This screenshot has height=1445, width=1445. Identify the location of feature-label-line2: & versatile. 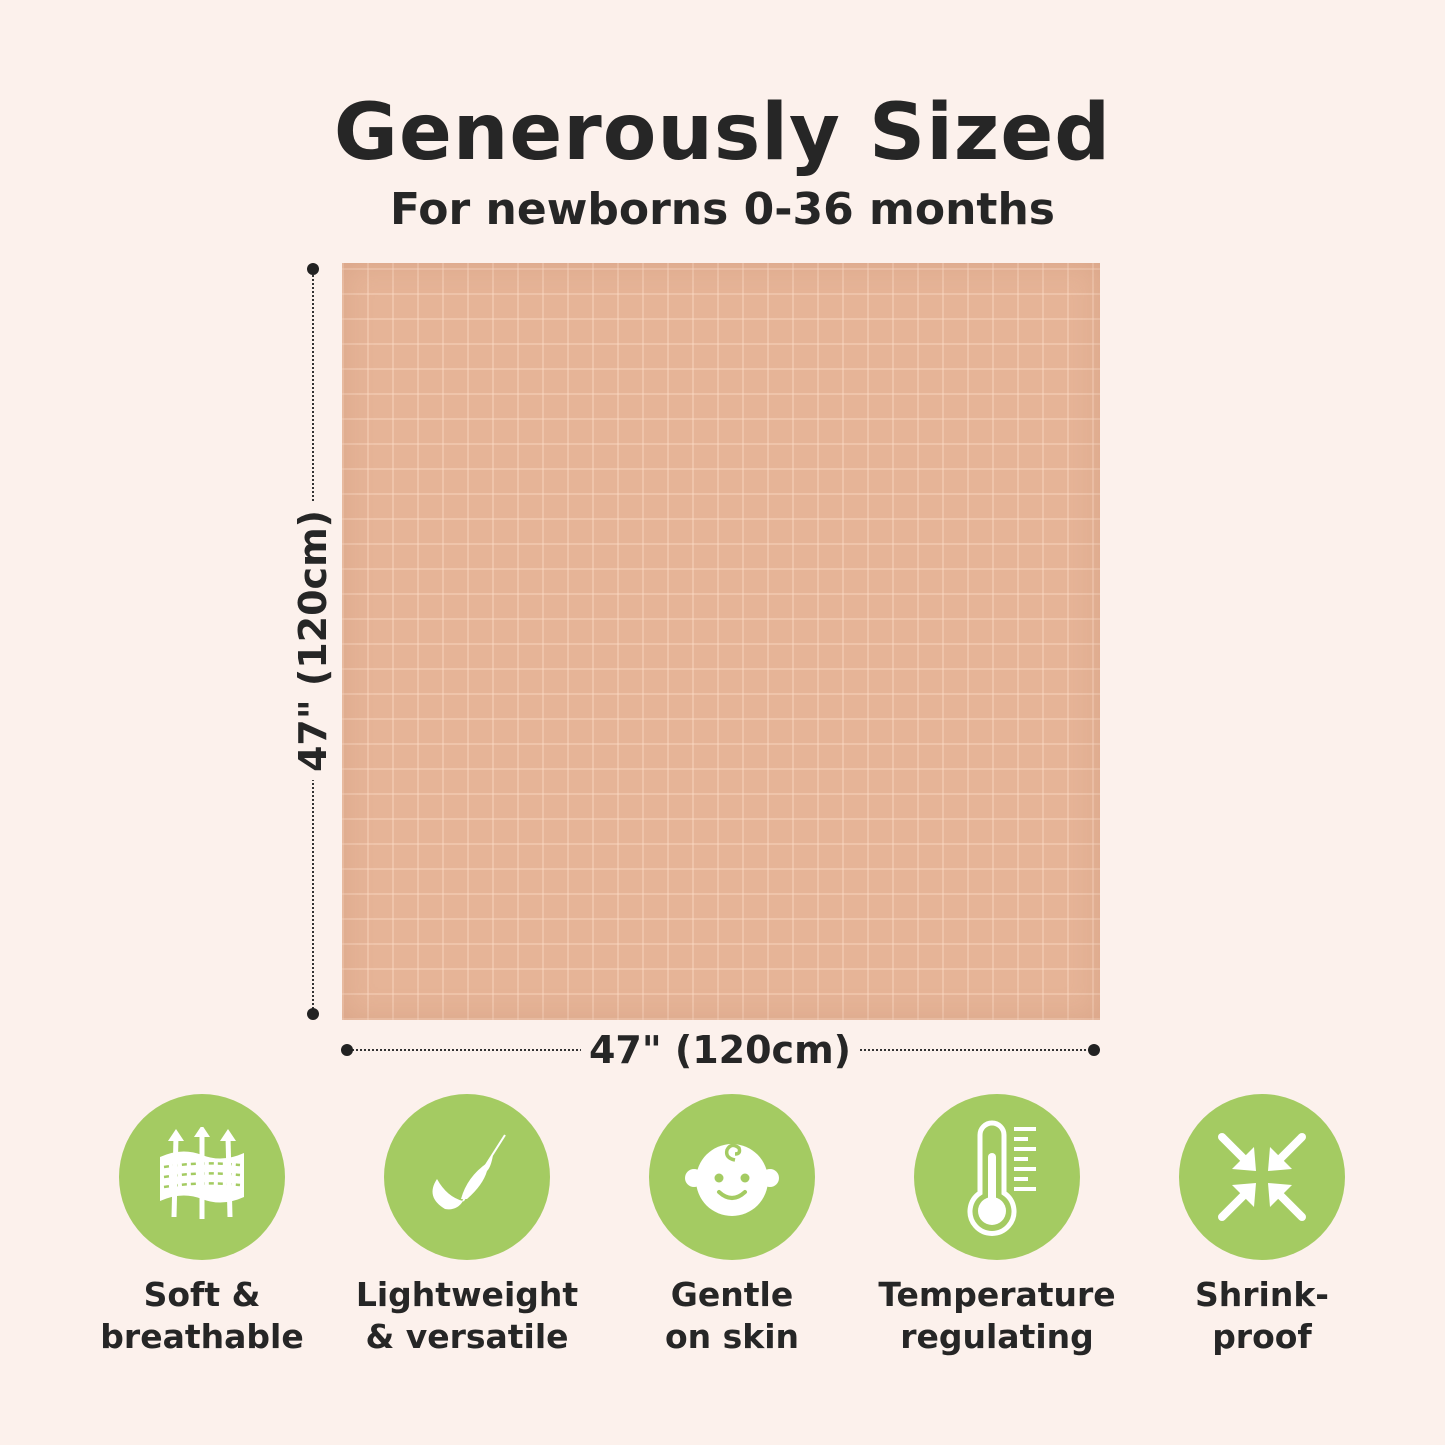
(467, 1336).